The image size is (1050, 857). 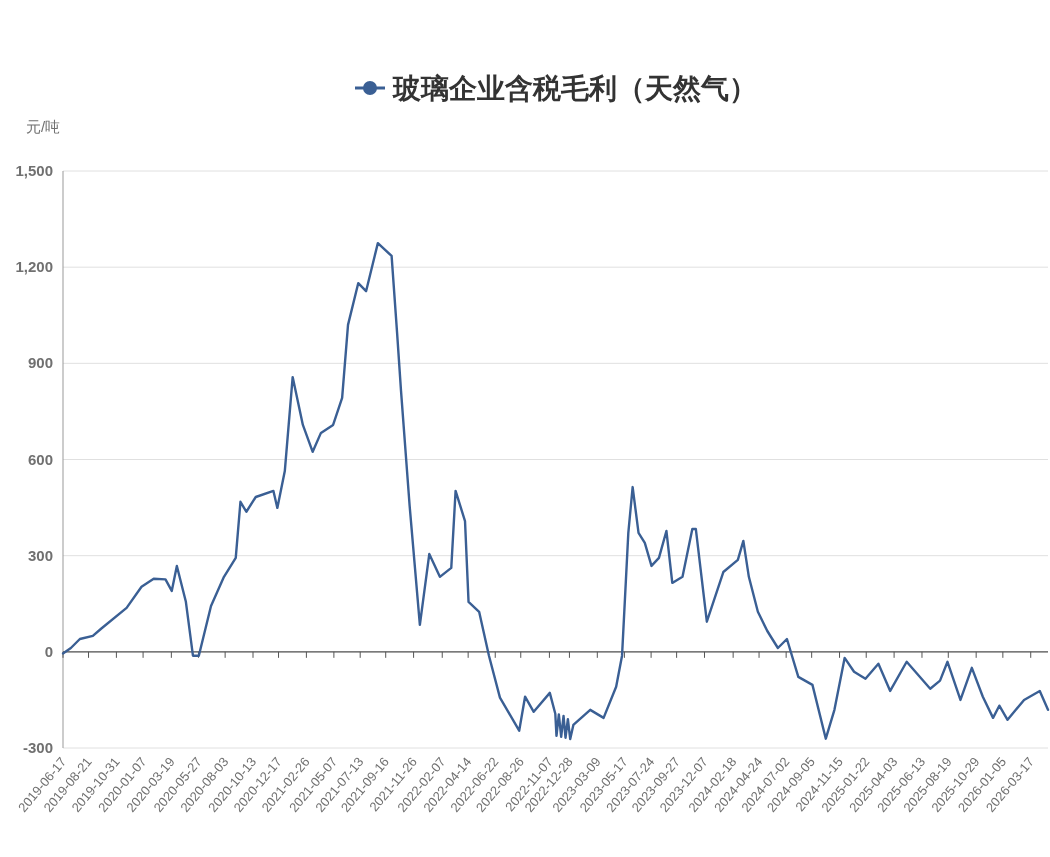 I want to click on y-tick-label: 0, so click(x=48, y=651).